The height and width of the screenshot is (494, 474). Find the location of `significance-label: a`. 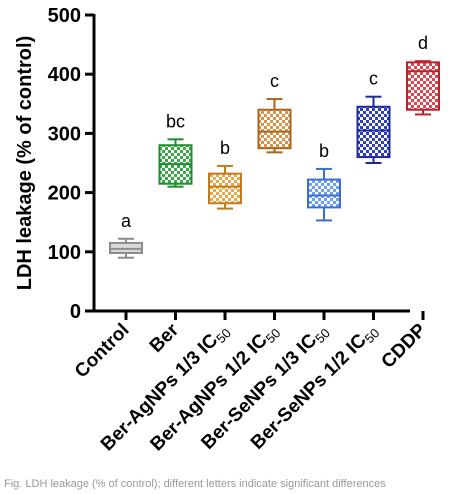

significance-label: a is located at coordinates (126, 221).